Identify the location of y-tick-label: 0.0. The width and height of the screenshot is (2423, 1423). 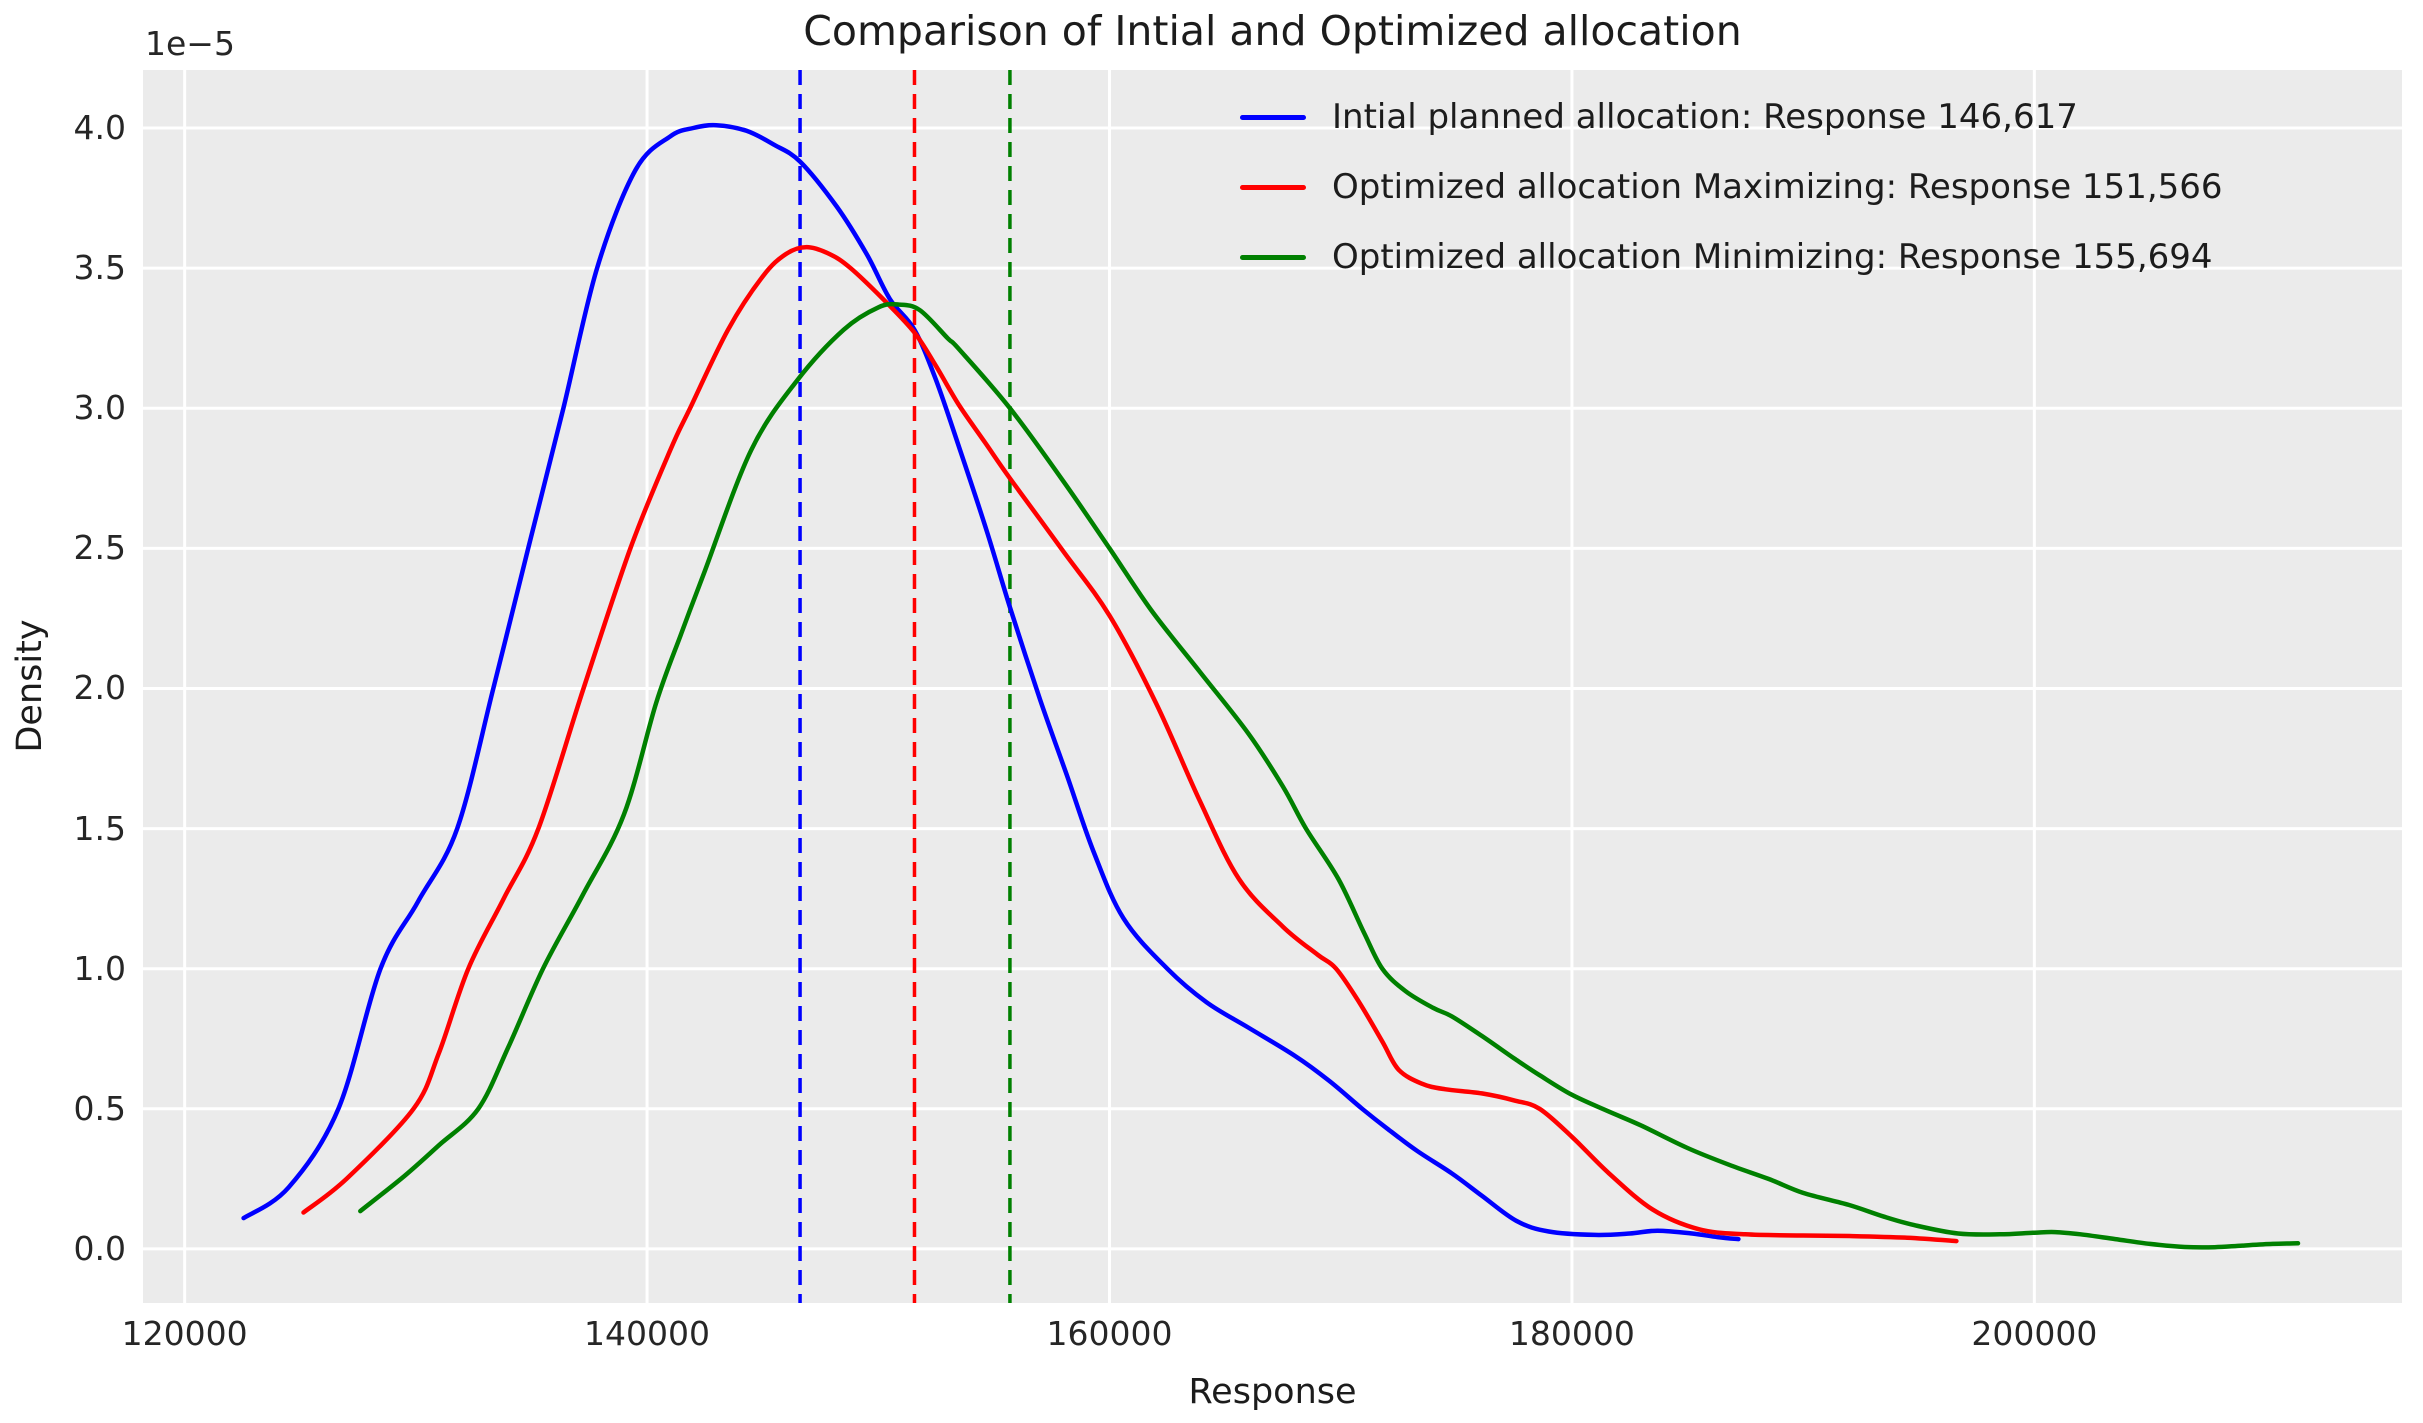
(99, 1248).